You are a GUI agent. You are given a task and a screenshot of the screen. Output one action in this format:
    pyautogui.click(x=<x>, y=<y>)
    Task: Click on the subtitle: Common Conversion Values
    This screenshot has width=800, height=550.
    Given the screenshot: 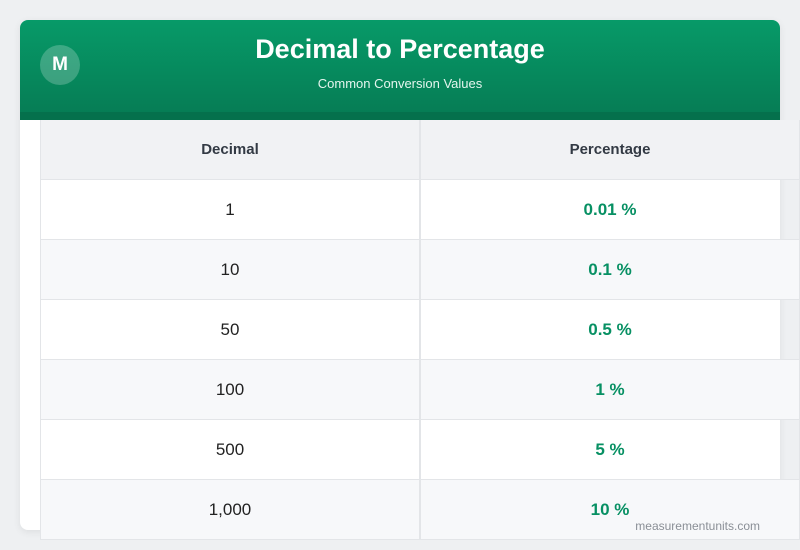 What is the action you would take?
    pyautogui.click(x=400, y=83)
    